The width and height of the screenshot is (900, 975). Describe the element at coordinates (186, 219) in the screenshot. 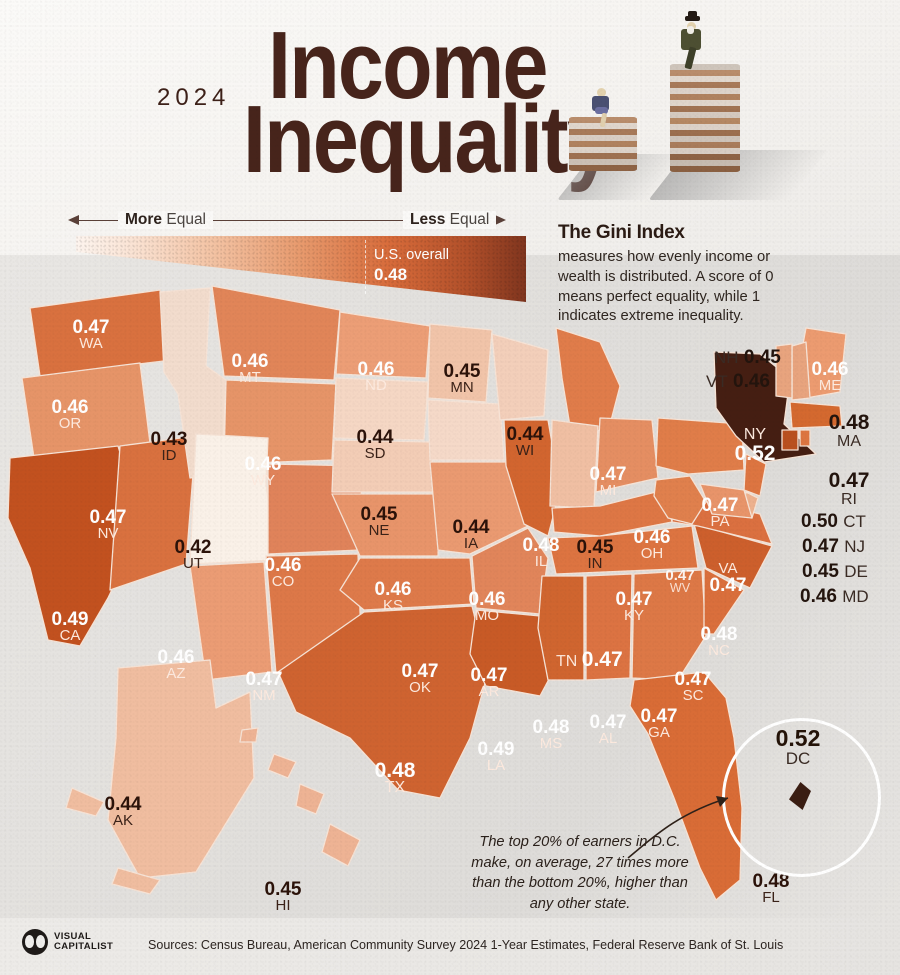

I see `legend-more-rest: Equal` at that location.